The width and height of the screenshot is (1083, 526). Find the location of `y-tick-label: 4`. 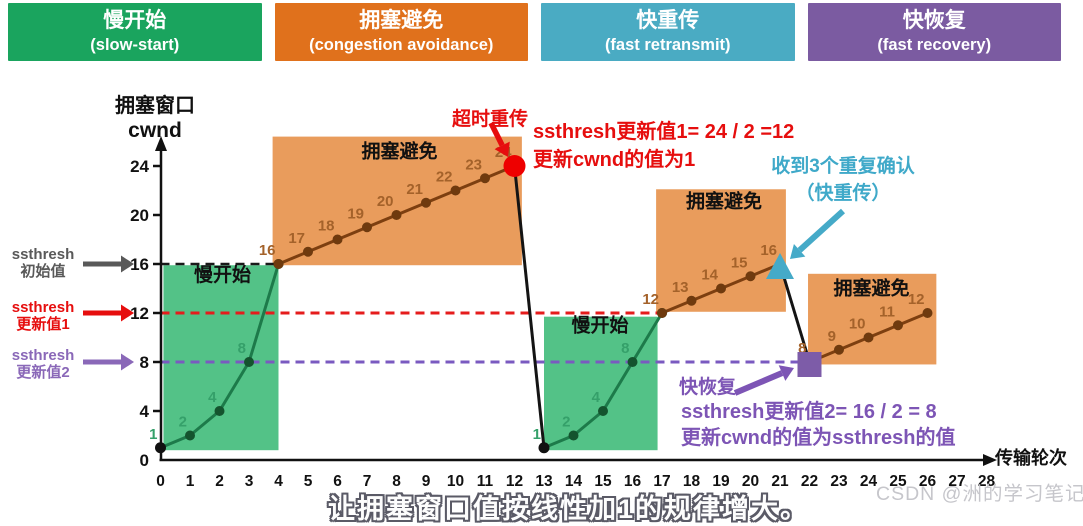

y-tick-label: 4 is located at coordinates (145, 411).